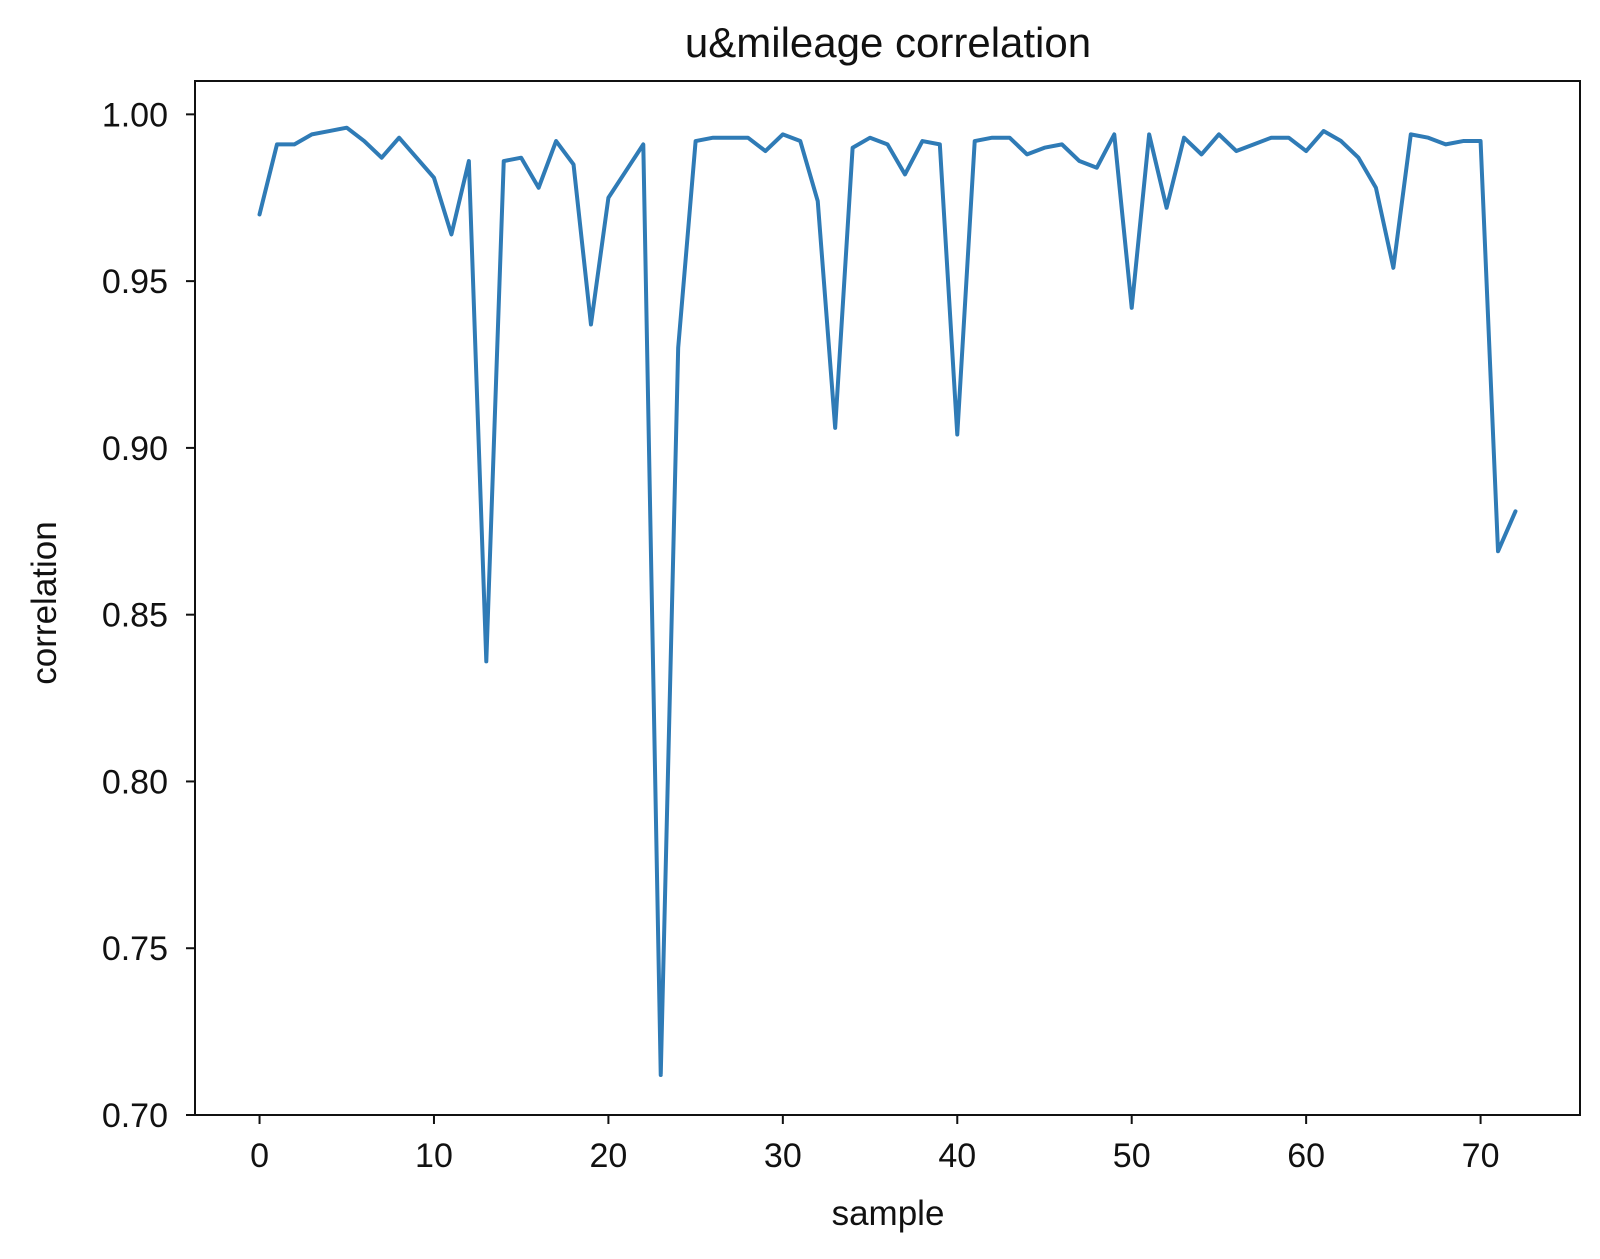 This screenshot has width=1600, height=1259. I want to click on x-tick-label: 10, so click(434, 1156).